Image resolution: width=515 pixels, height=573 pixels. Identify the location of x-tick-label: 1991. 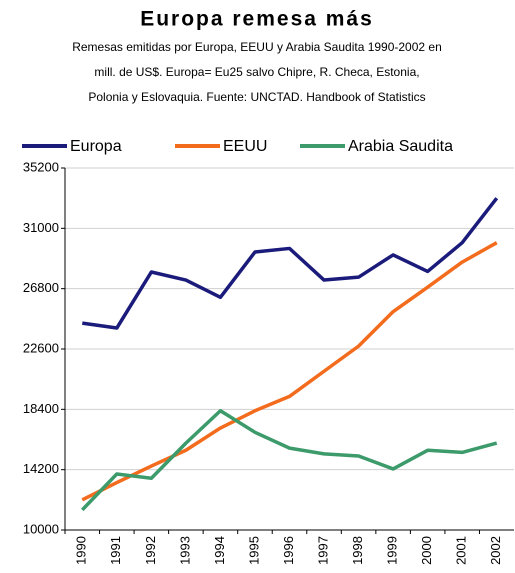
(115, 550).